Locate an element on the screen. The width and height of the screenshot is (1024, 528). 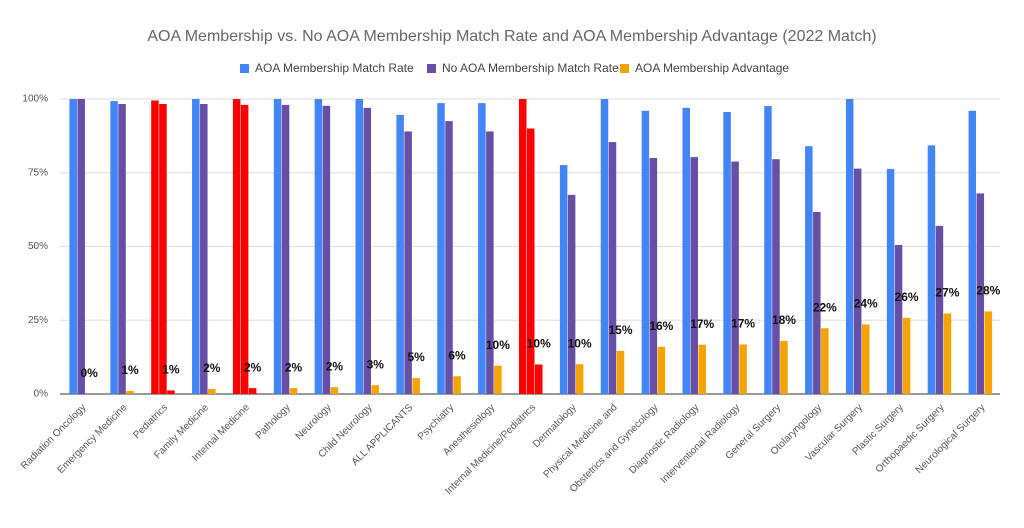
x-tick-label: Psychiatry is located at coordinates (436, 422).